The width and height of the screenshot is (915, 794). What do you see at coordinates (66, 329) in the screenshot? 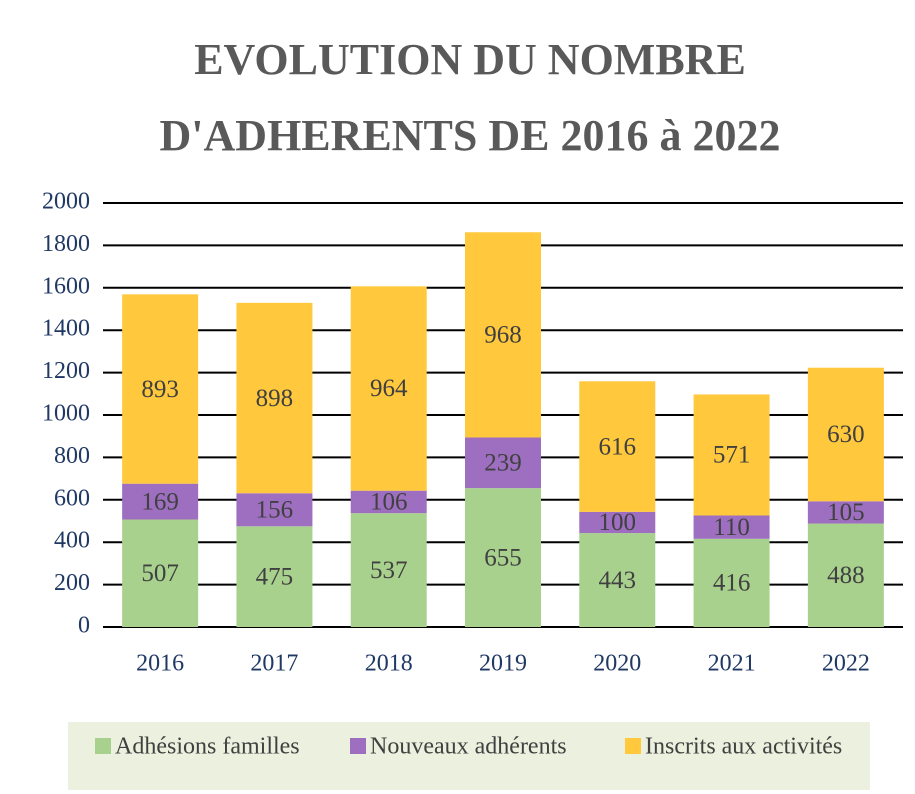
I see `y-tick-label: 1400` at bounding box center [66, 329].